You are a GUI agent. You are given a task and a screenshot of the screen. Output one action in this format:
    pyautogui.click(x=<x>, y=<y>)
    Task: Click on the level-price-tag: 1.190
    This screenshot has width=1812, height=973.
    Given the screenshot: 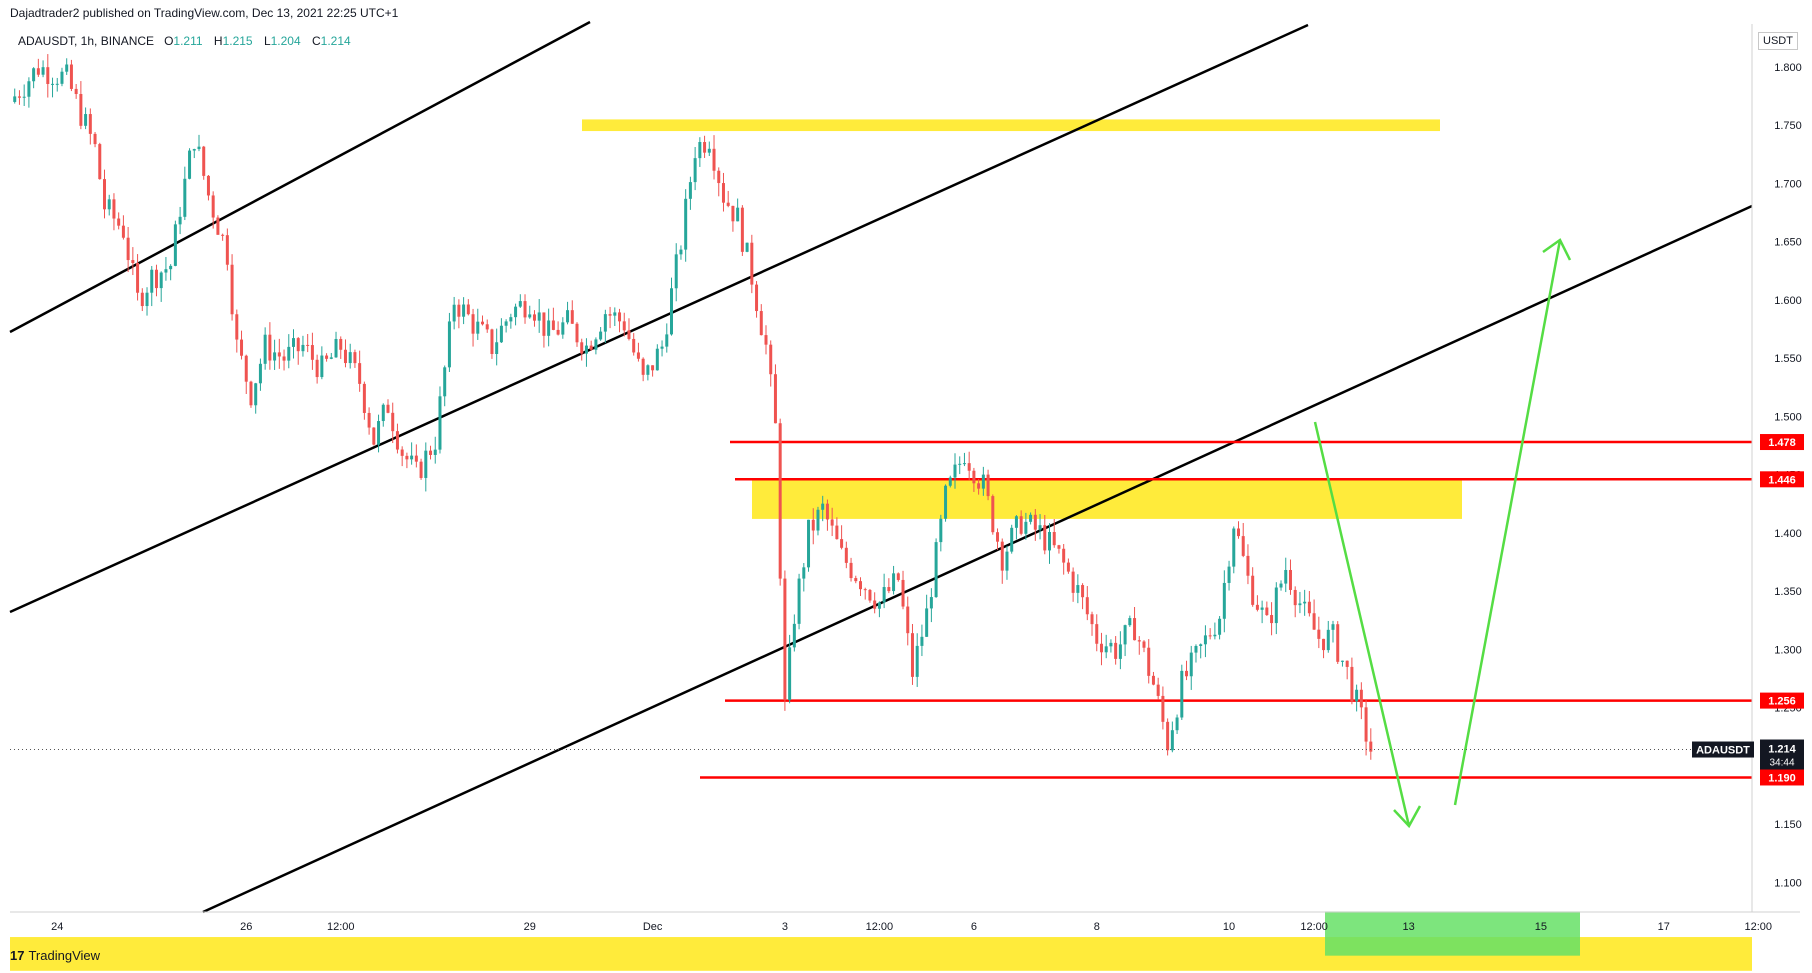 What is the action you would take?
    pyautogui.click(x=1782, y=778)
    